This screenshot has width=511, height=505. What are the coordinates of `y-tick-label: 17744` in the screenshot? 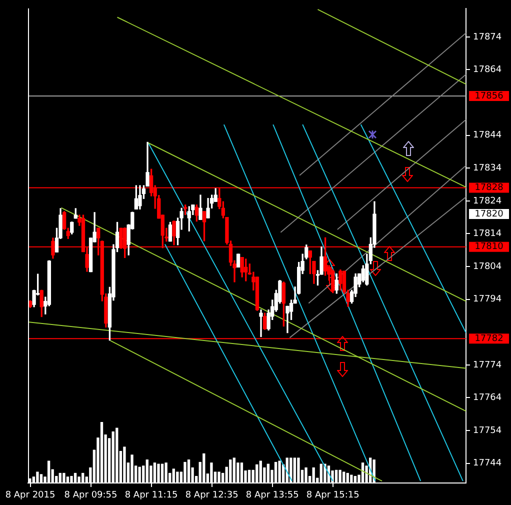 It's located at (487, 463).